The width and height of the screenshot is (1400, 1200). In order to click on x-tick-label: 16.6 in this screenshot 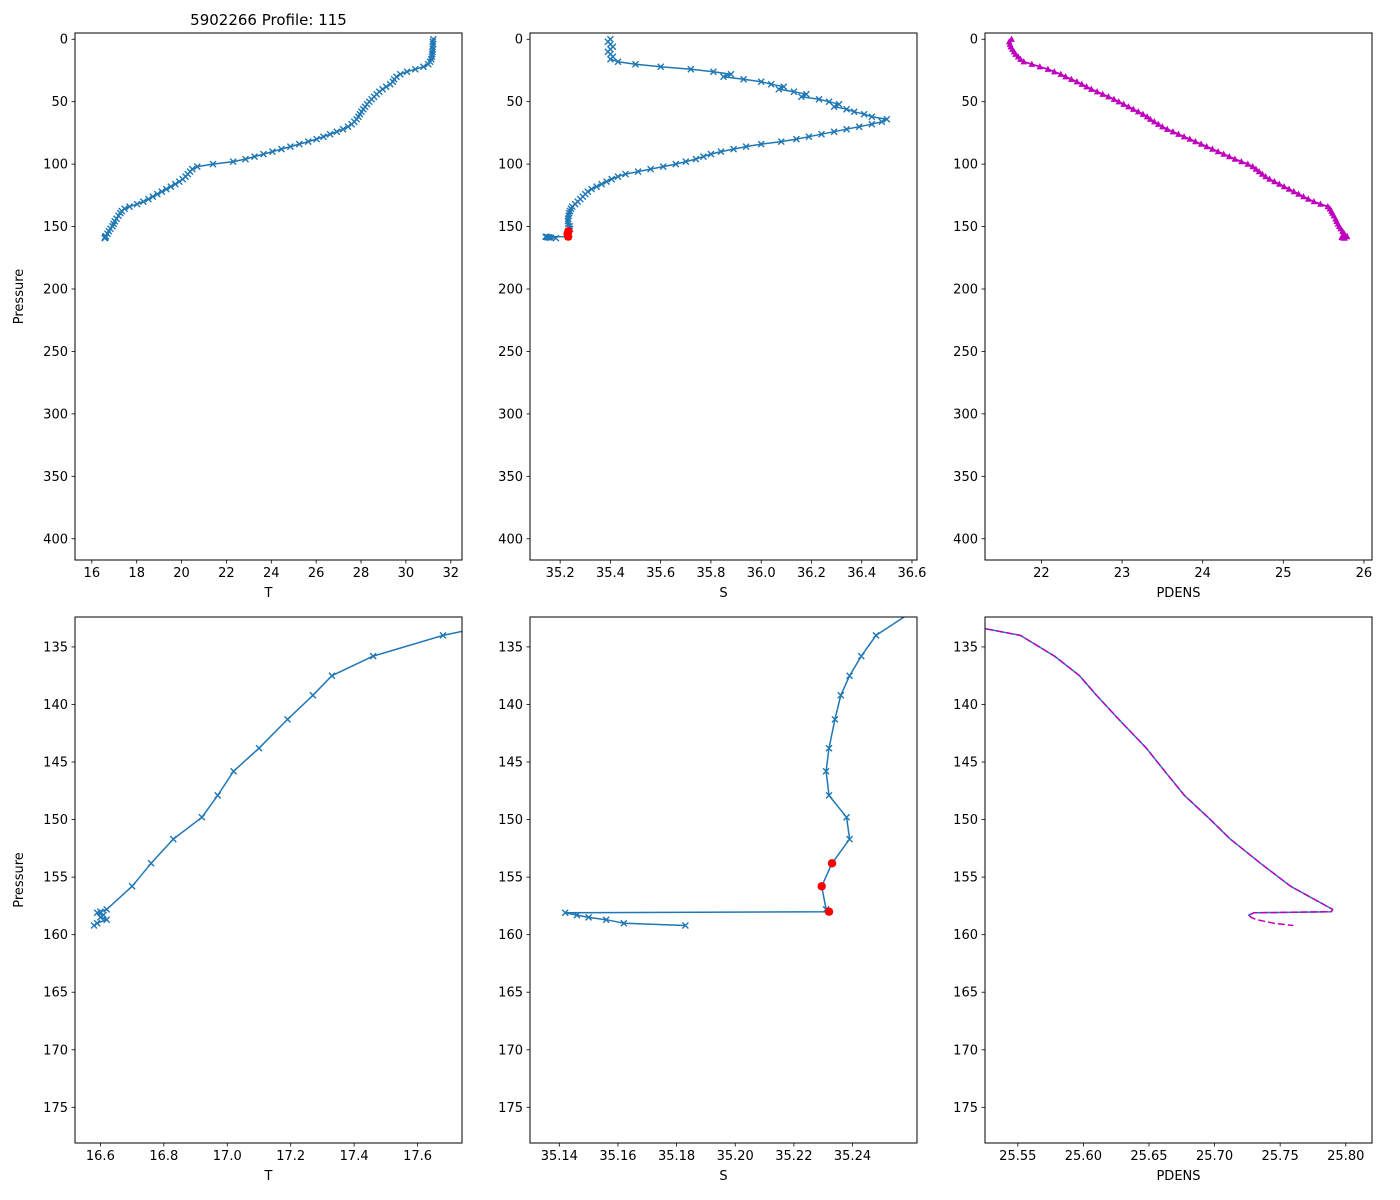, I will do `click(100, 1156)`.